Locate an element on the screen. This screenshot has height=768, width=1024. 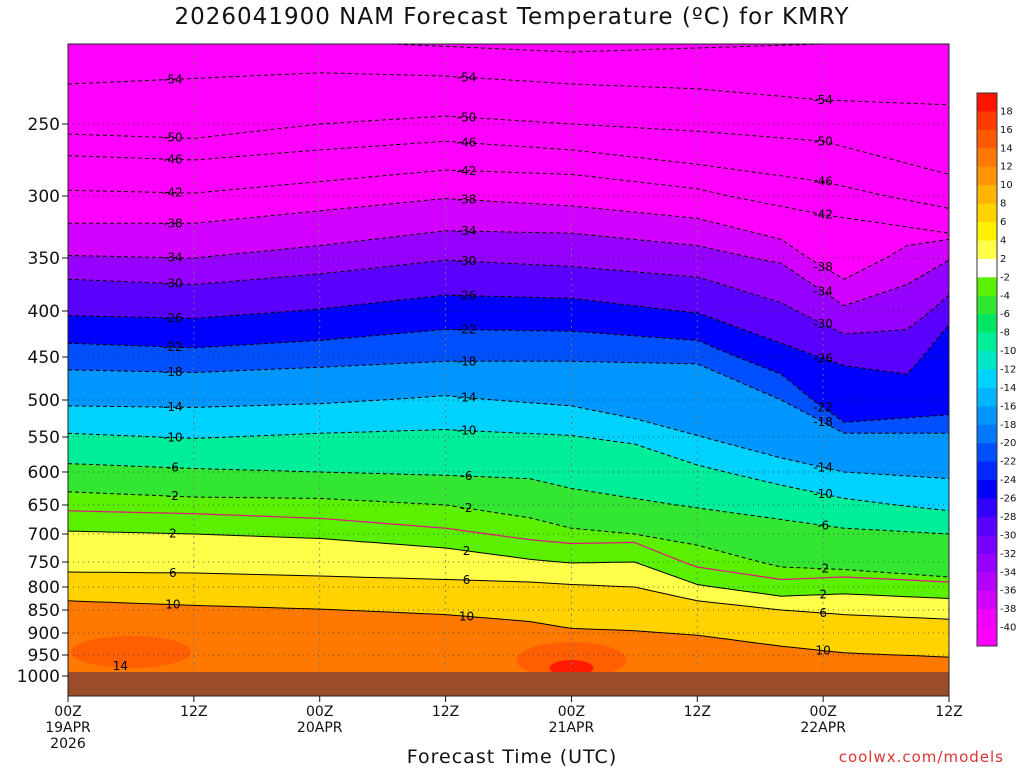
colorbar-label: -38 is located at coordinates (1008, 609).